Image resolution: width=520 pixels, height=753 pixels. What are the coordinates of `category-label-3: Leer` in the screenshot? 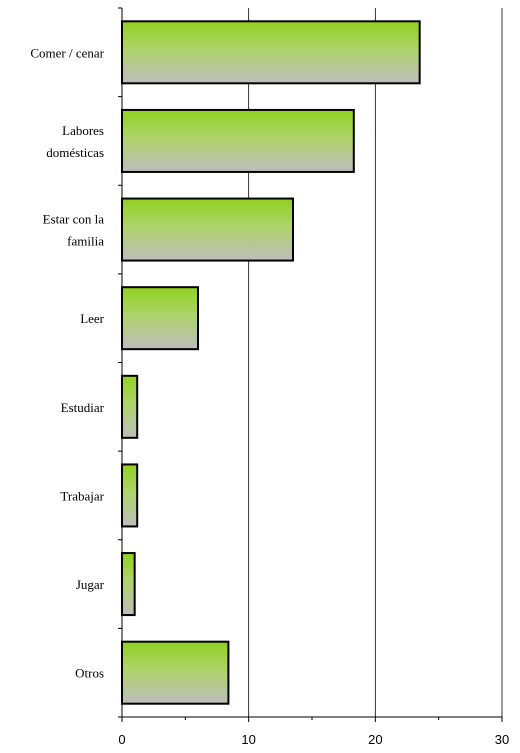 It's located at (92, 318).